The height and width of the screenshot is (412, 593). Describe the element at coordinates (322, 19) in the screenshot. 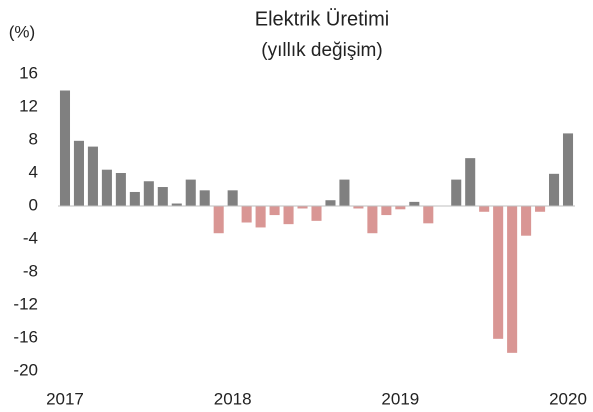

I see `chart-title: Elektrik Üretimi` at that location.